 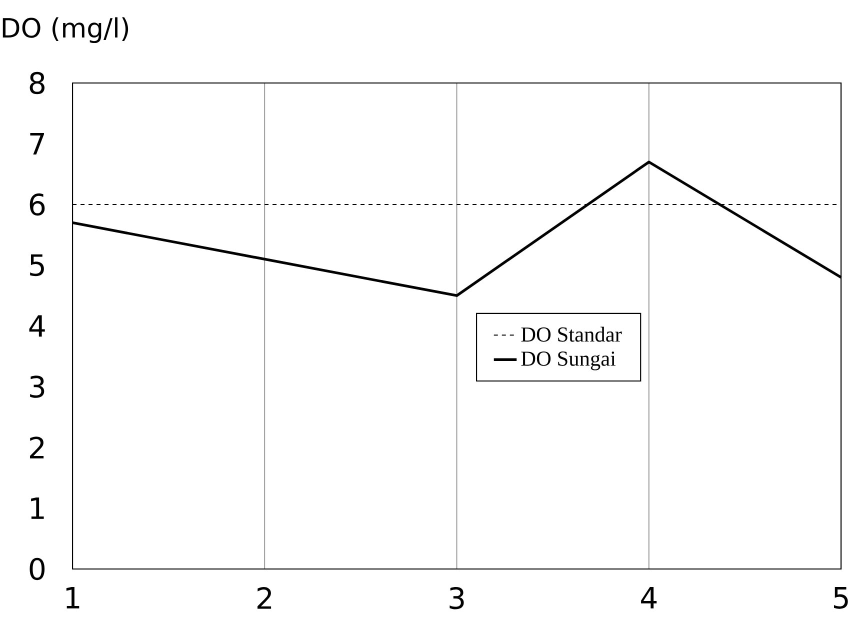 I want to click on y-tick-label: 2, so click(x=37, y=447).